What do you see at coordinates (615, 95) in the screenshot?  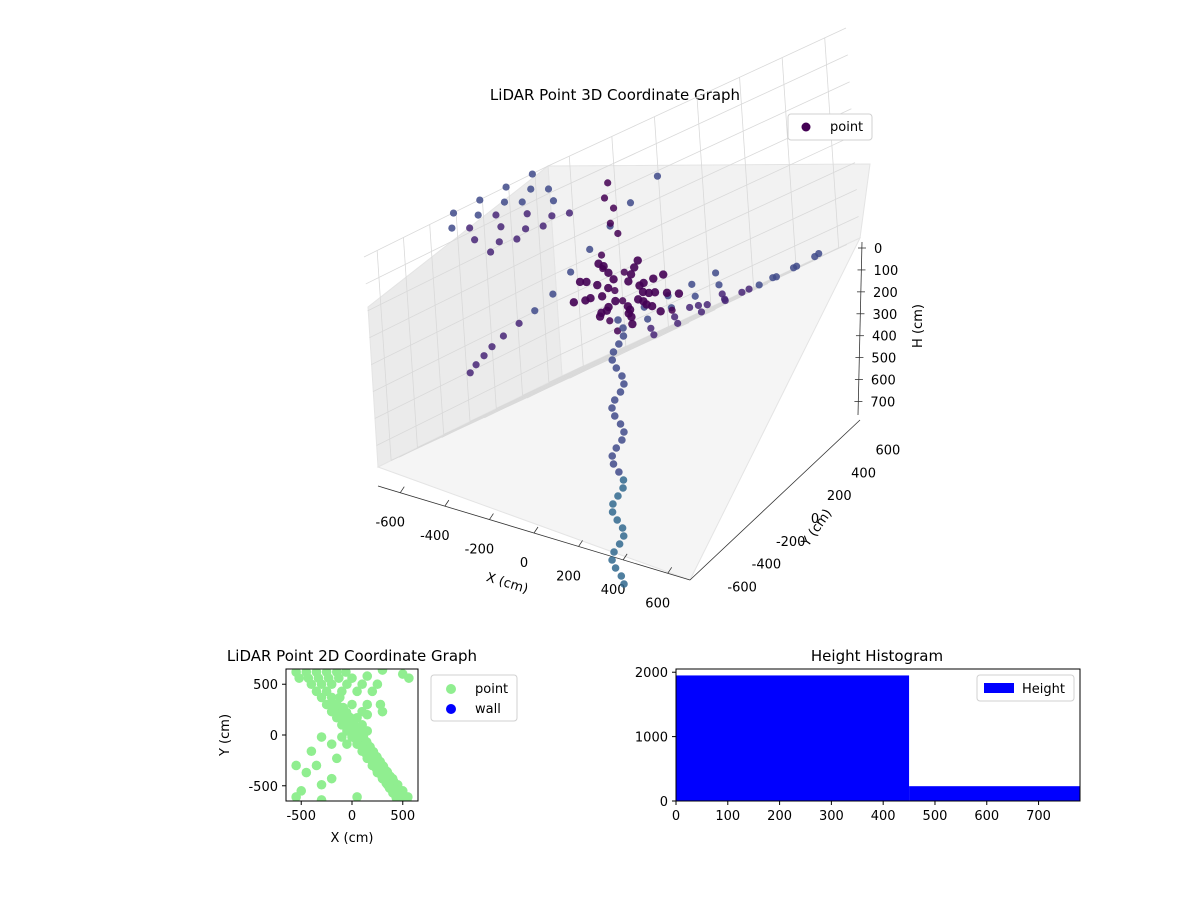 I see `chart-3d-title: LiDAR Point 3D Coordinate Graph` at bounding box center [615, 95].